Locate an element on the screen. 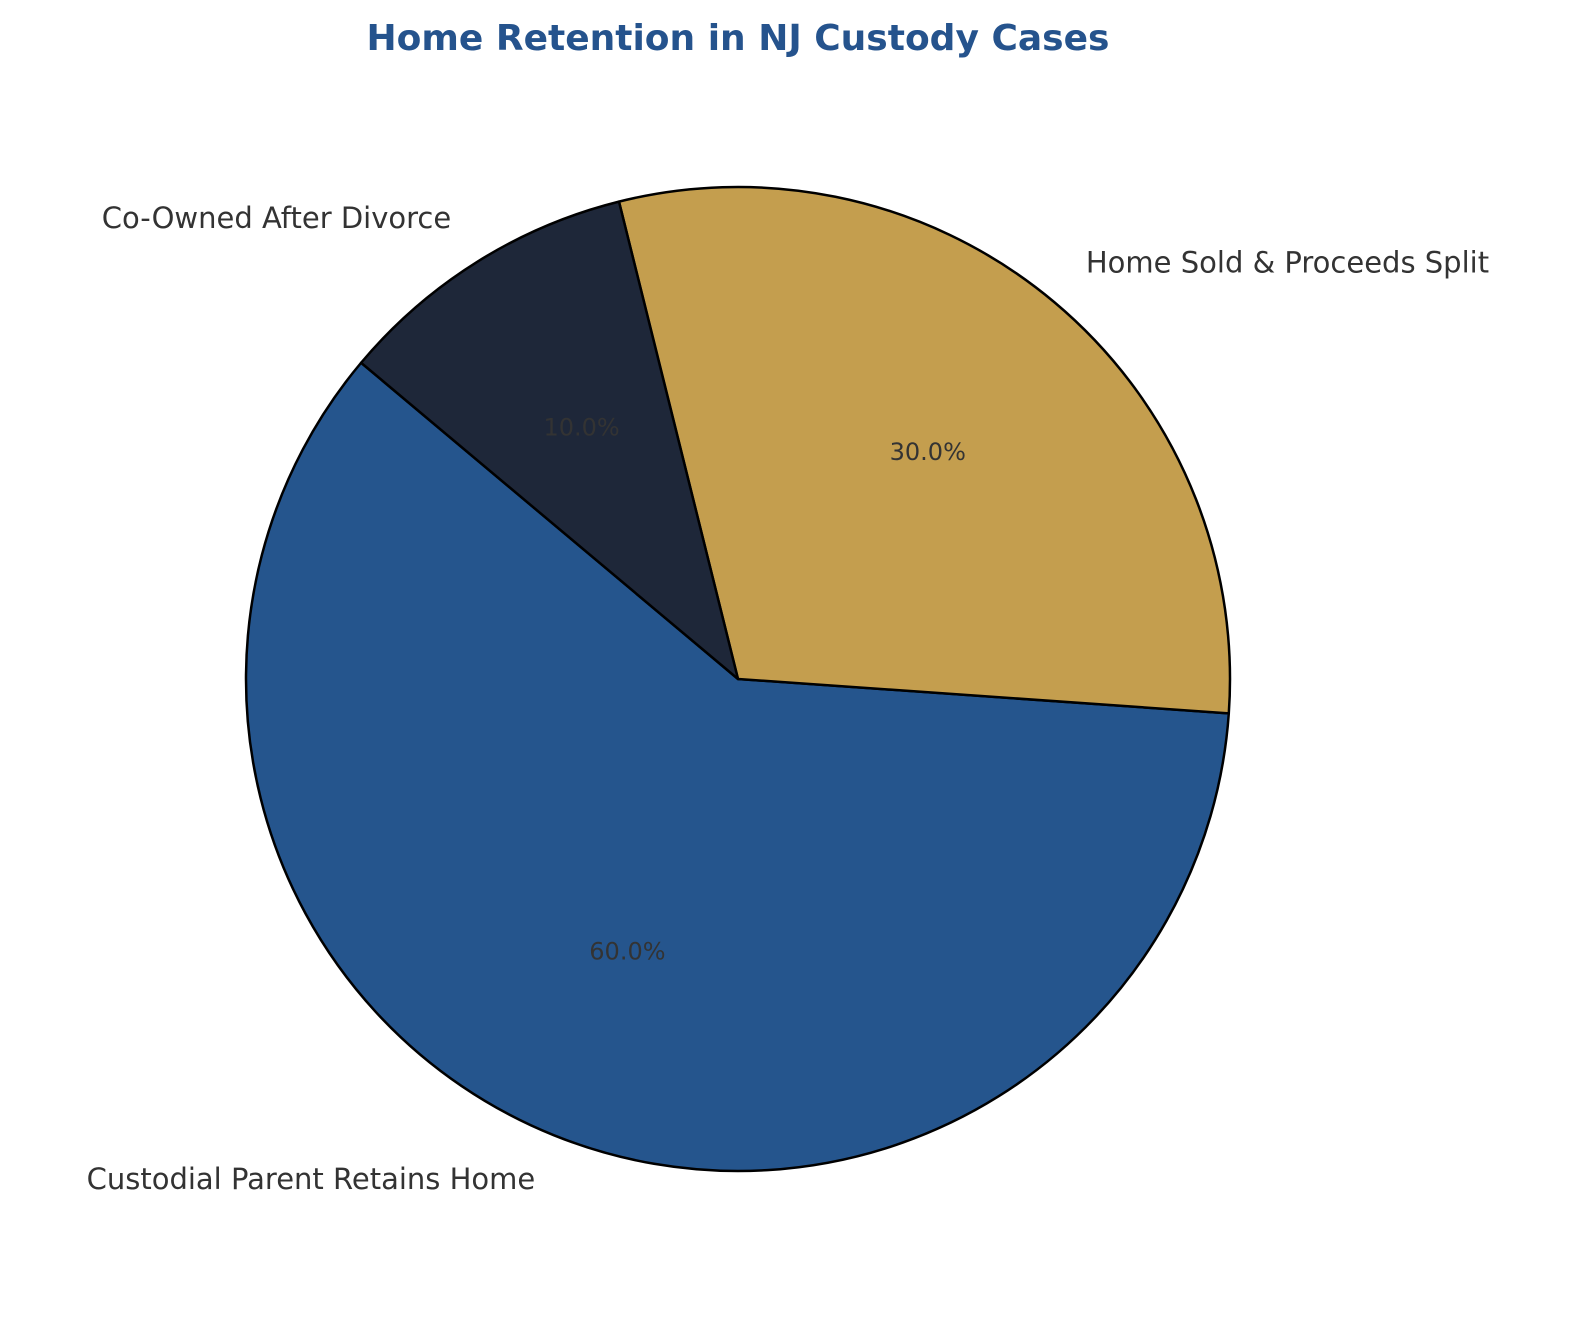  slice-label-co-owned-after-divorce: Co-Owned After Divorce is located at coordinates (276, 218).